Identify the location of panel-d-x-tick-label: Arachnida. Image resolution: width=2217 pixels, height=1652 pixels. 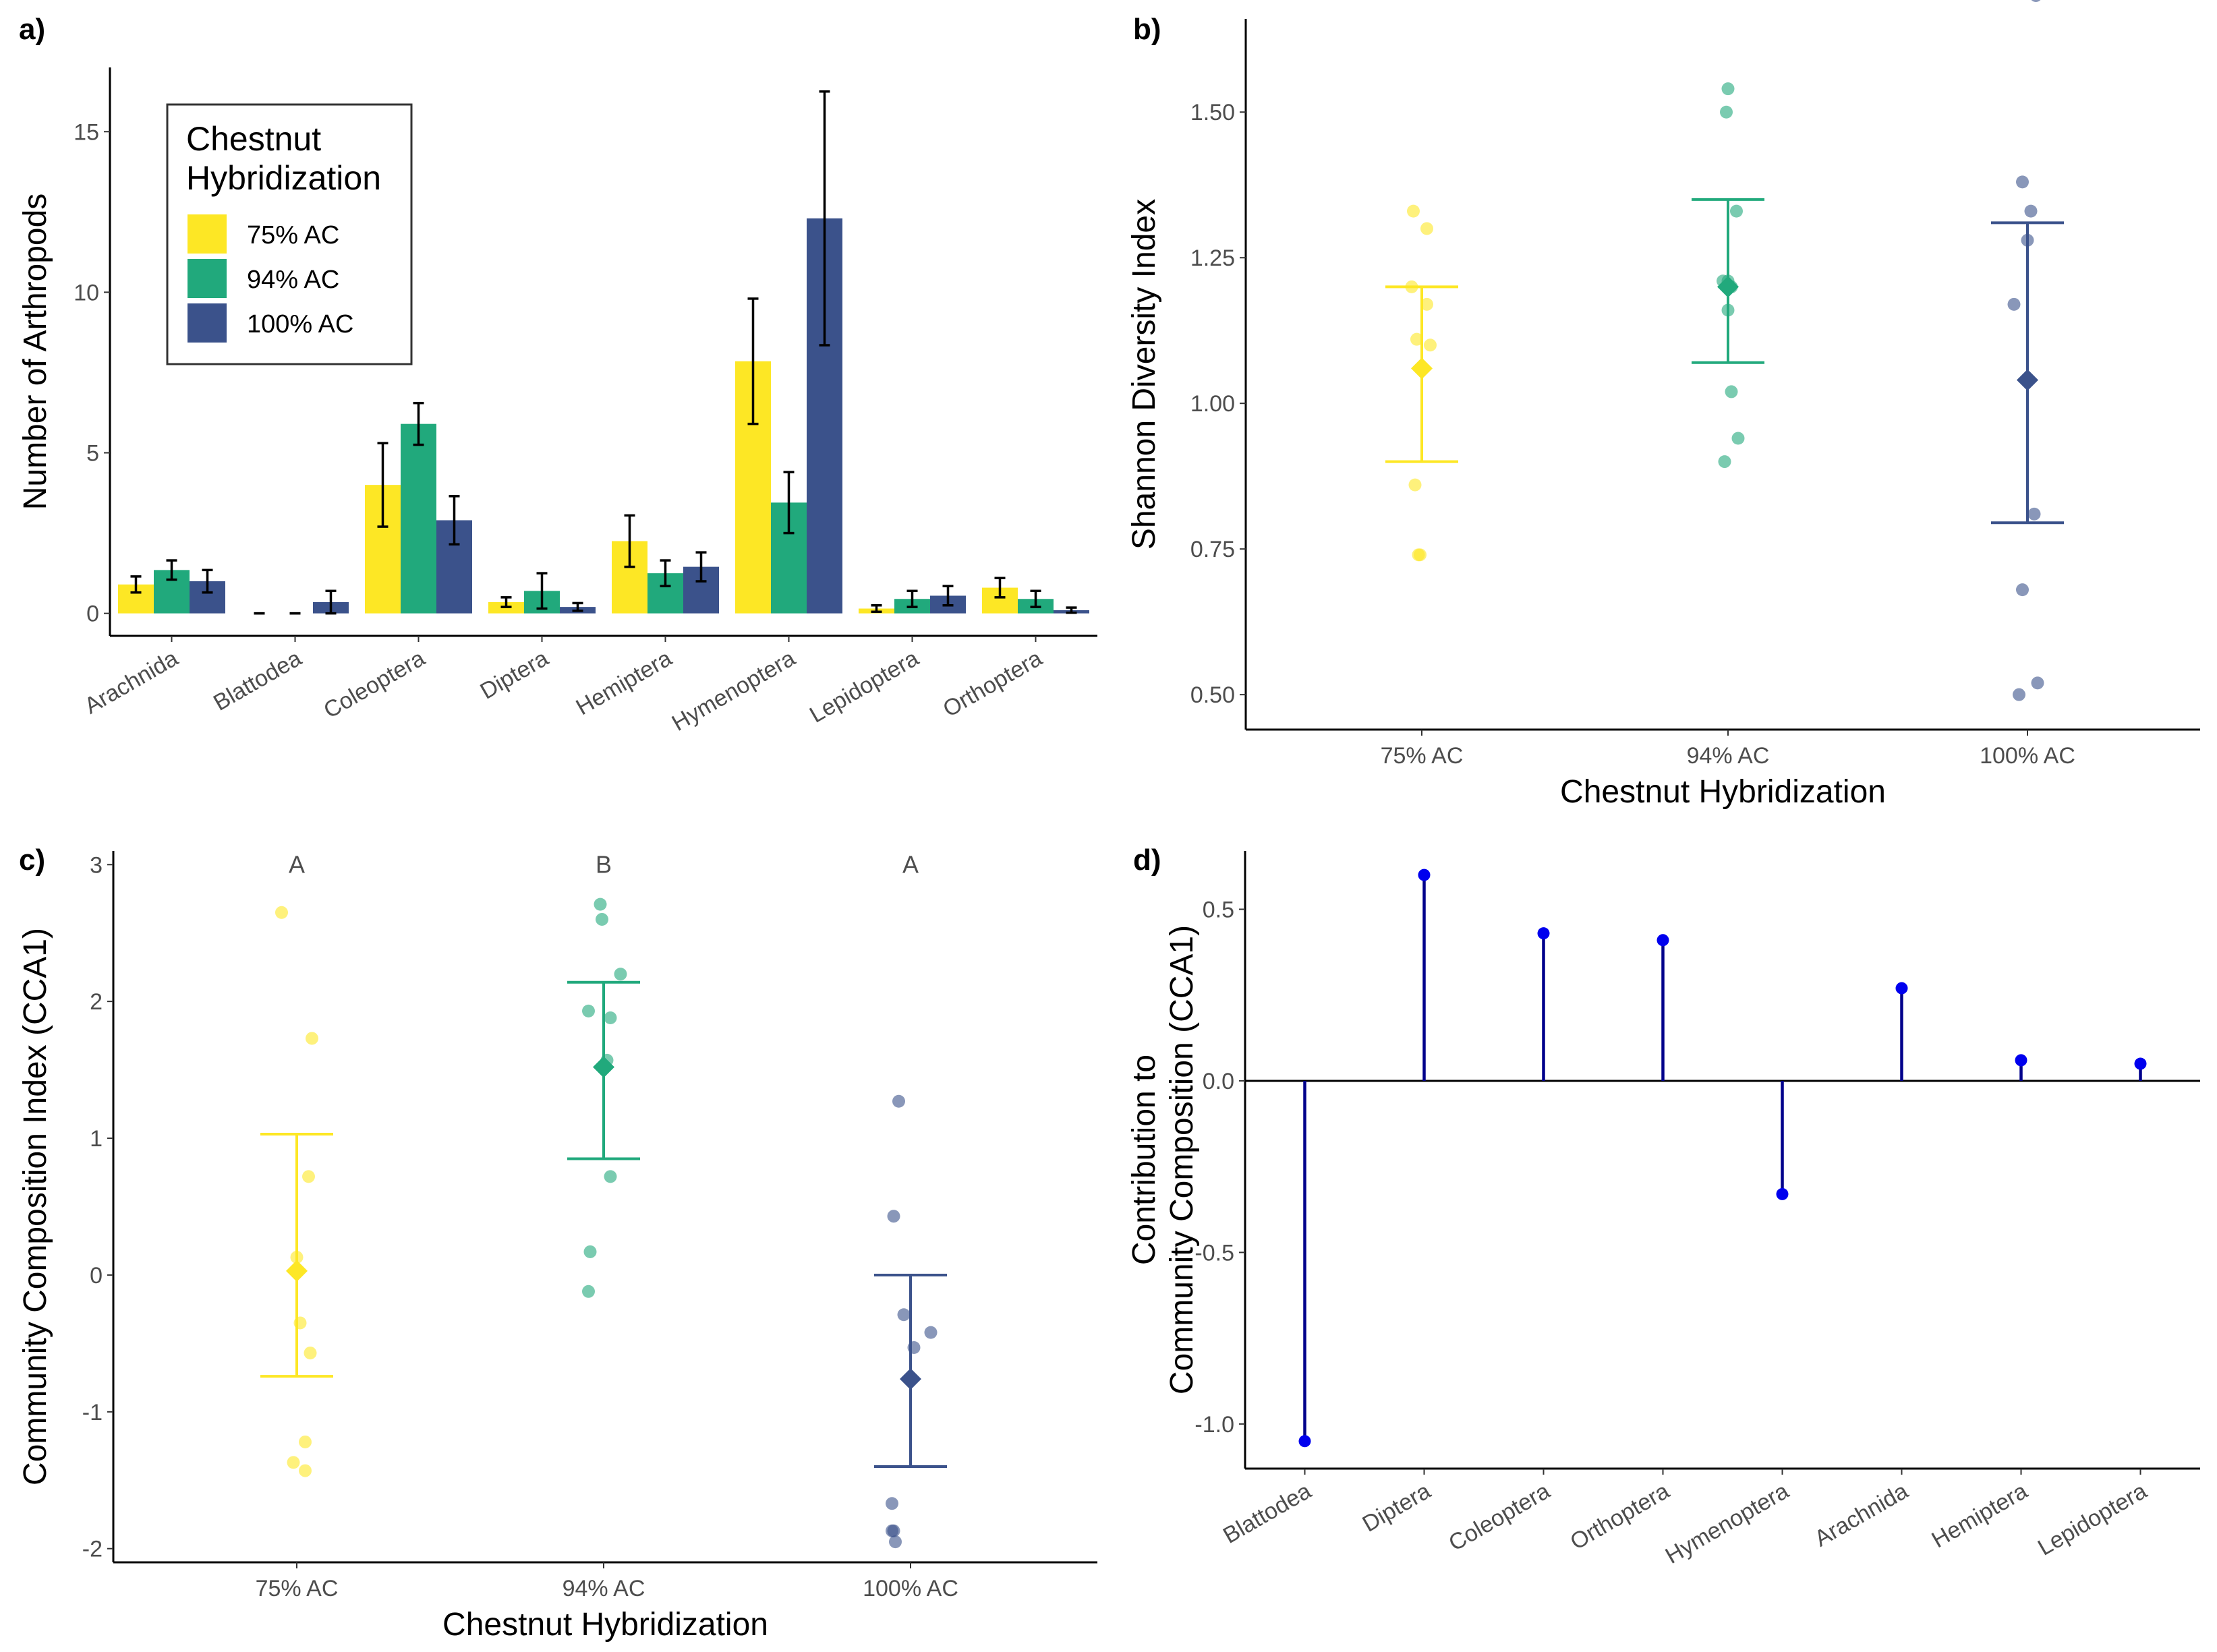
(1861, 1515).